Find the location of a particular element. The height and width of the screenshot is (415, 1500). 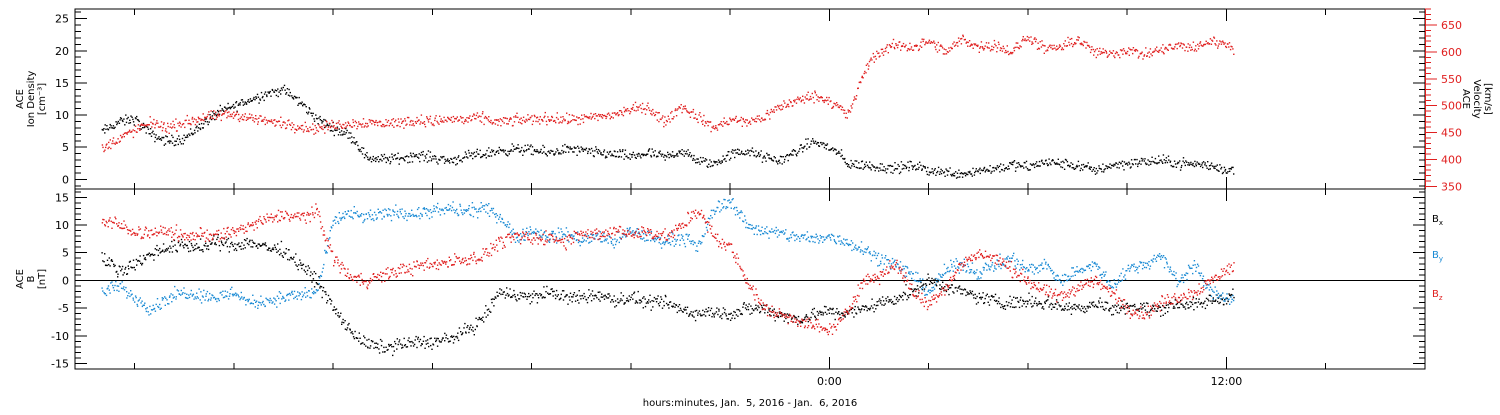

left-axis-tick-label: 0 is located at coordinates (65, 179).